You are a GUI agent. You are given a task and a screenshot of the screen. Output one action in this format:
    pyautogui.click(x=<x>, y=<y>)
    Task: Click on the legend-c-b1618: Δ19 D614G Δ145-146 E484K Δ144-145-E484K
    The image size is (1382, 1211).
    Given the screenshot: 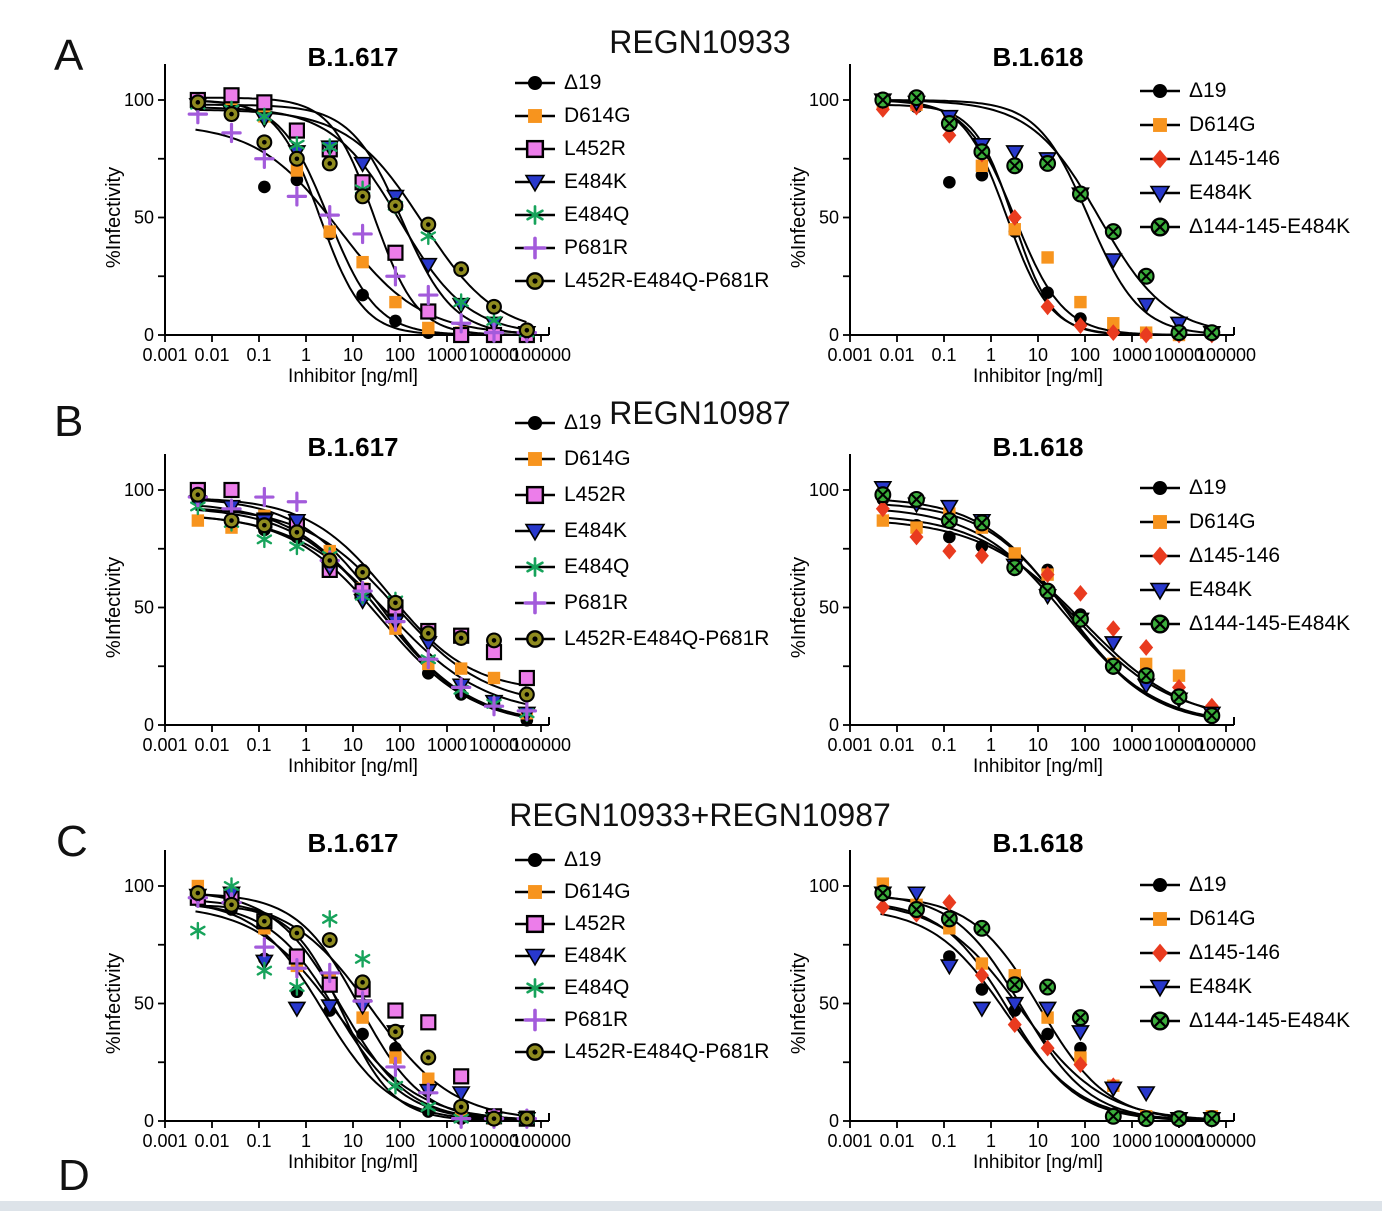 What is the action you would take?
    pyautogui.click(x=1244, y=953)
    